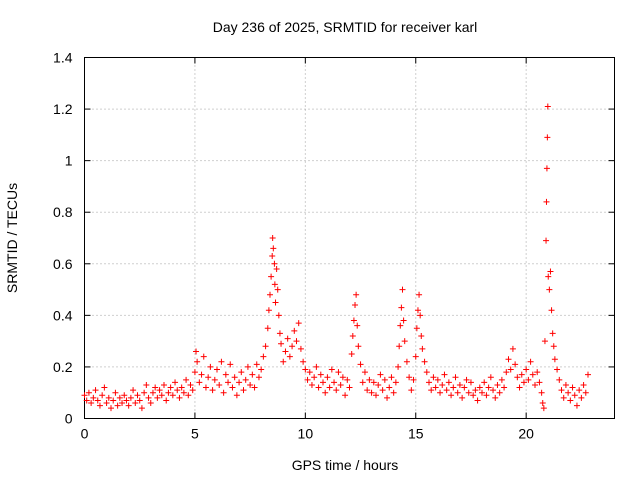  Describe the element at coordinates (63, 315) in the screenshot. I see `y-tick-label: 0.4` at that location.